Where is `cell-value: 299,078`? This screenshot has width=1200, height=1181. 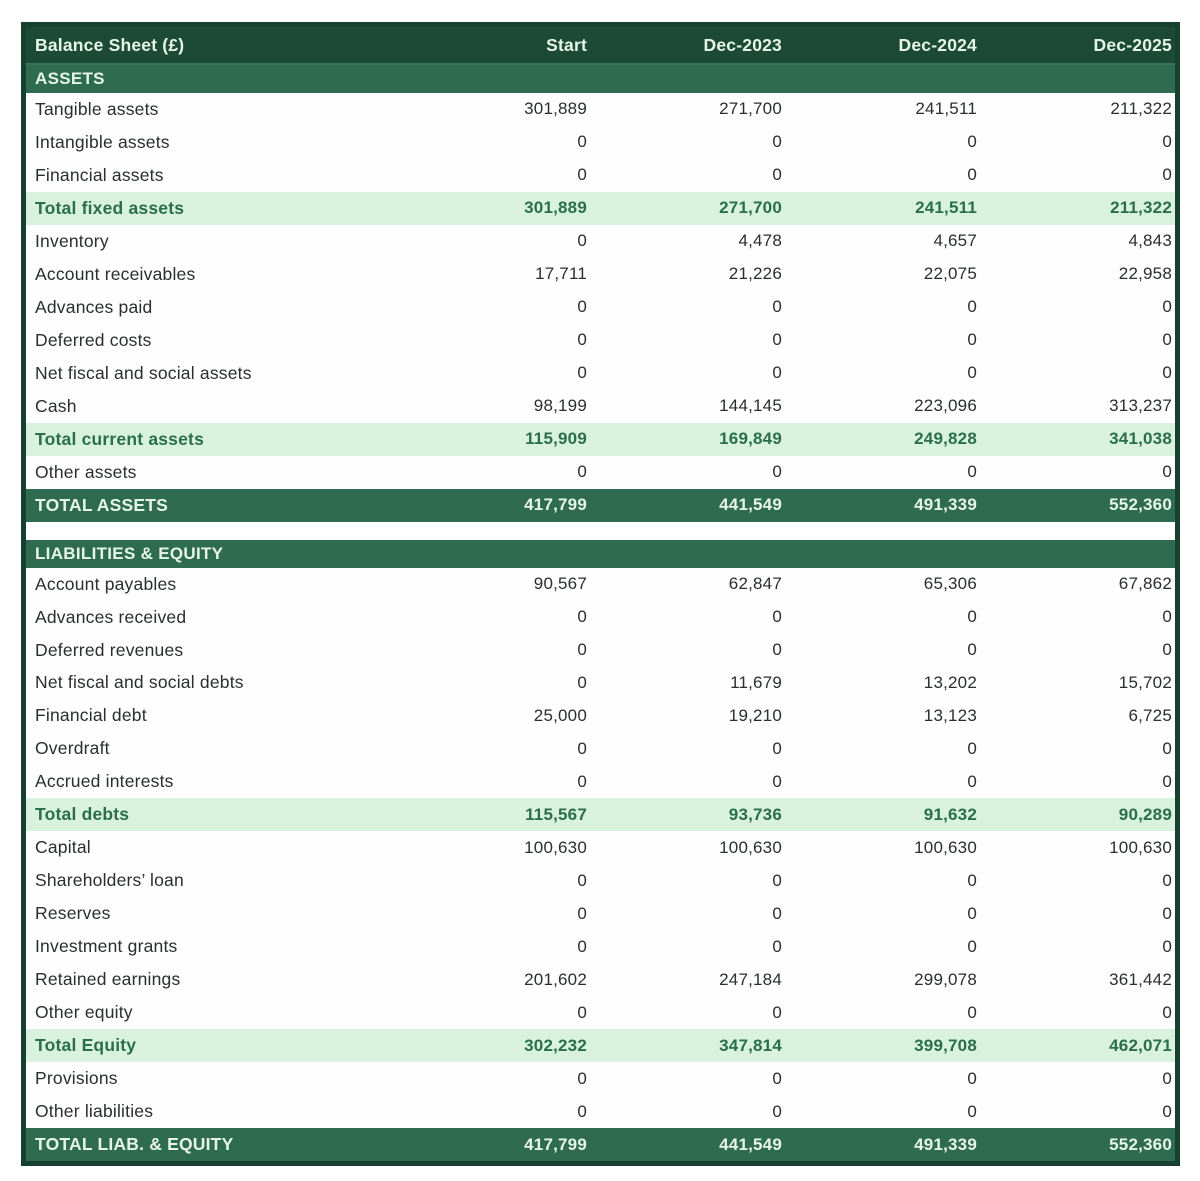
cell-value: 299,078 is located at coordinates (945, 979).